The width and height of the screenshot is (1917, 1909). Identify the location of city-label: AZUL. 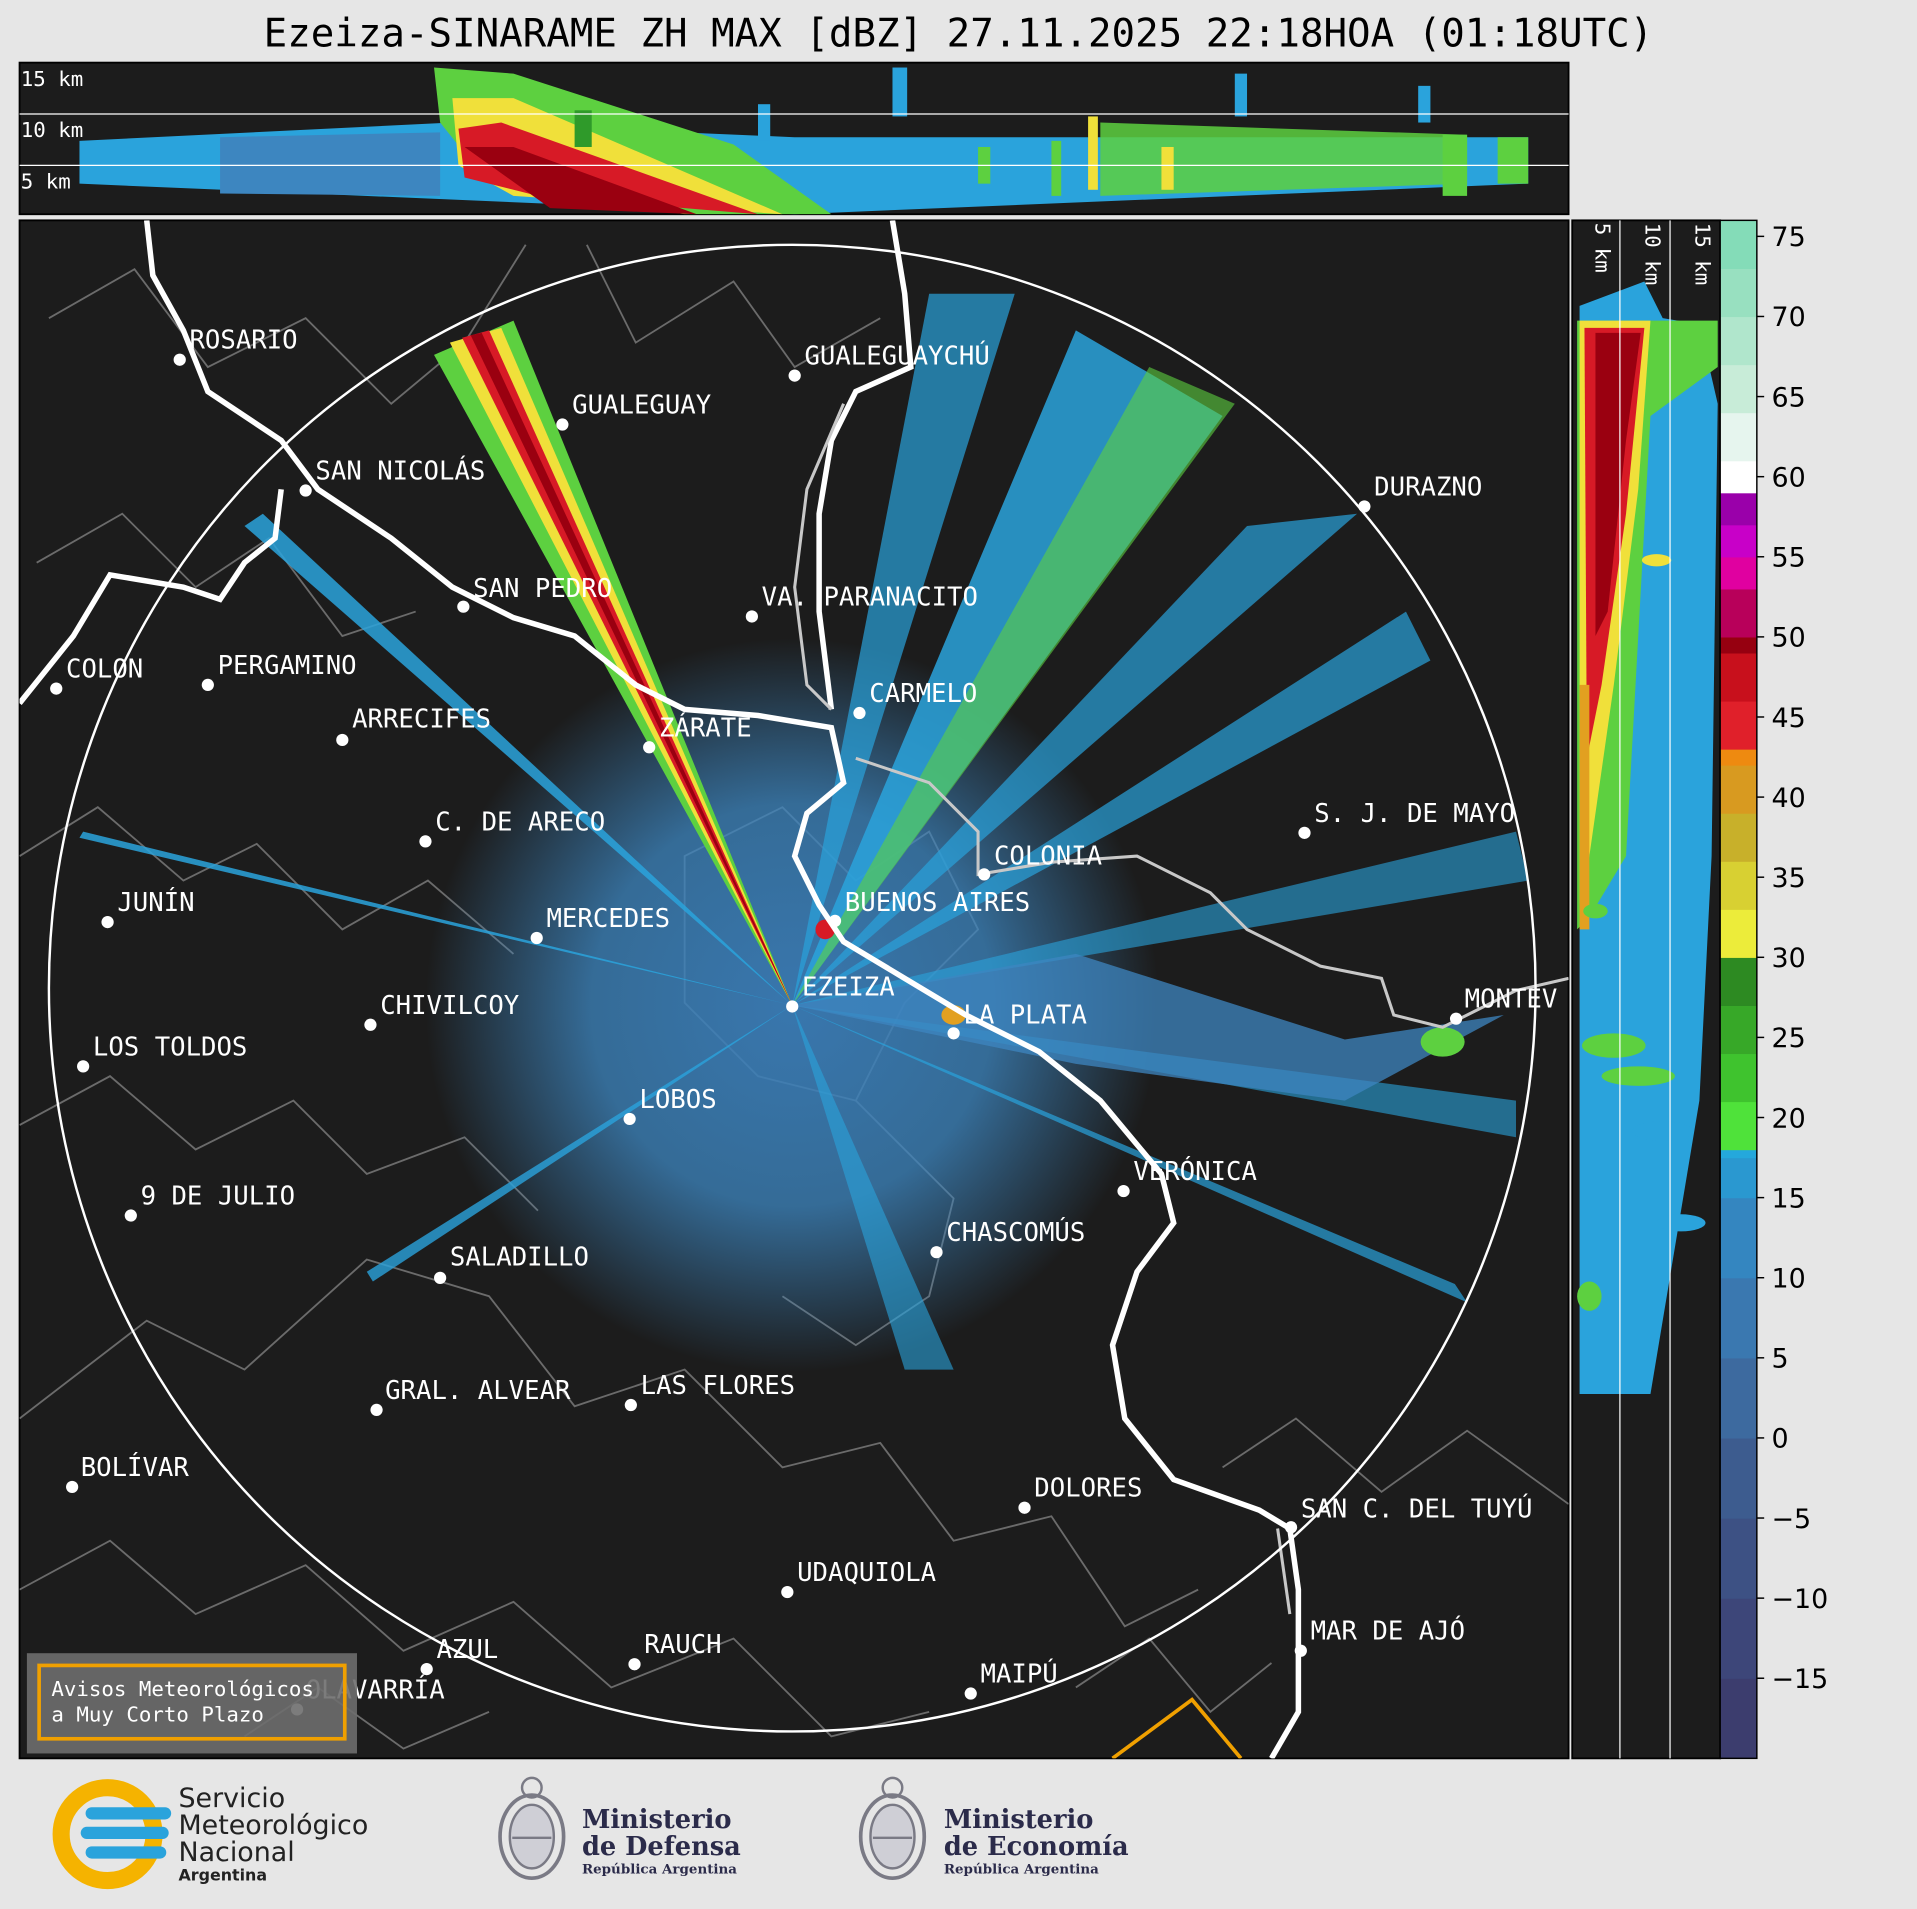
(467, 1650).